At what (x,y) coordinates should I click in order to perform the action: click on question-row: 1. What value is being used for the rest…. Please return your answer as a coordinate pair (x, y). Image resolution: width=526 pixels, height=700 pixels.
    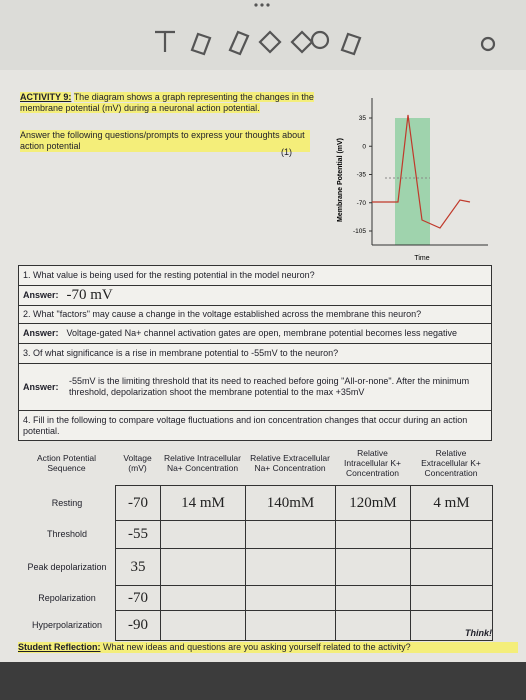
    Looking at the image, I should click on (255, 275).